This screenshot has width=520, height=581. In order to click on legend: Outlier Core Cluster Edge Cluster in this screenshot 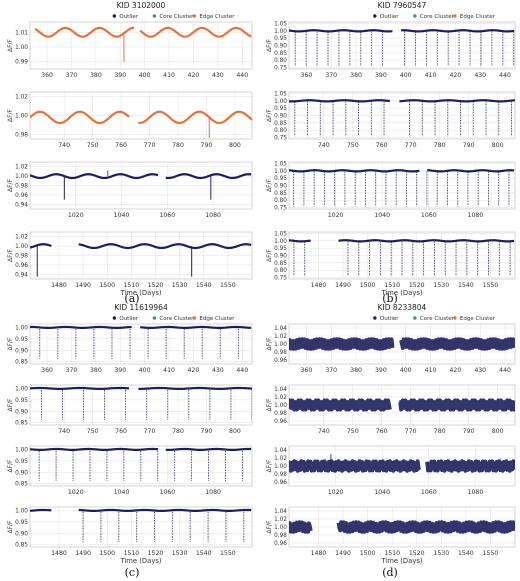, I will do `click(434, 319)`.